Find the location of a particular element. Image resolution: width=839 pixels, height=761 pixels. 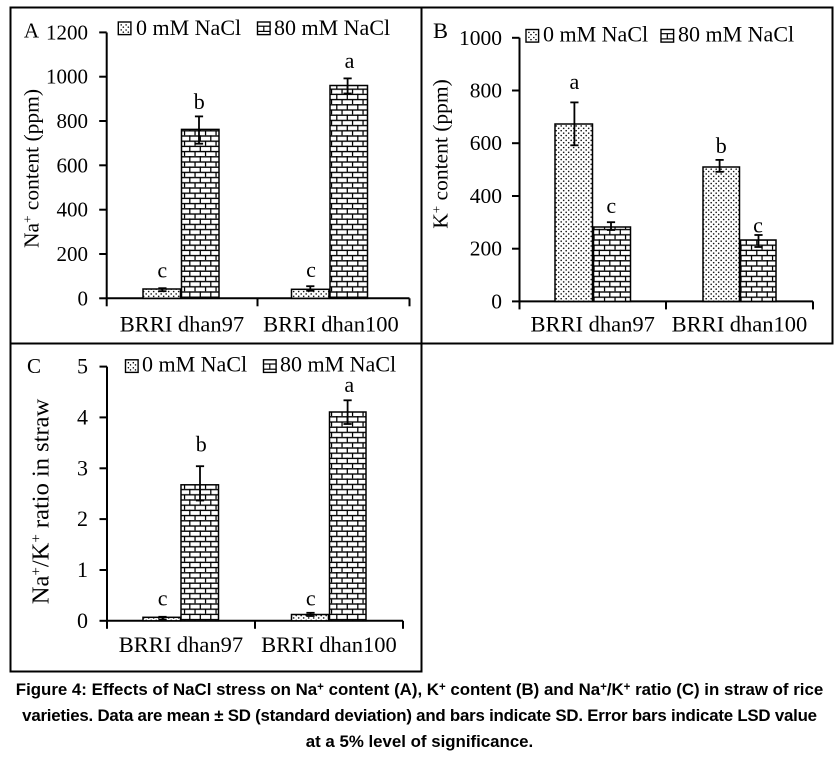

svg-text: Na+/K+ ratio in straw is located at coordinates (41, 501).